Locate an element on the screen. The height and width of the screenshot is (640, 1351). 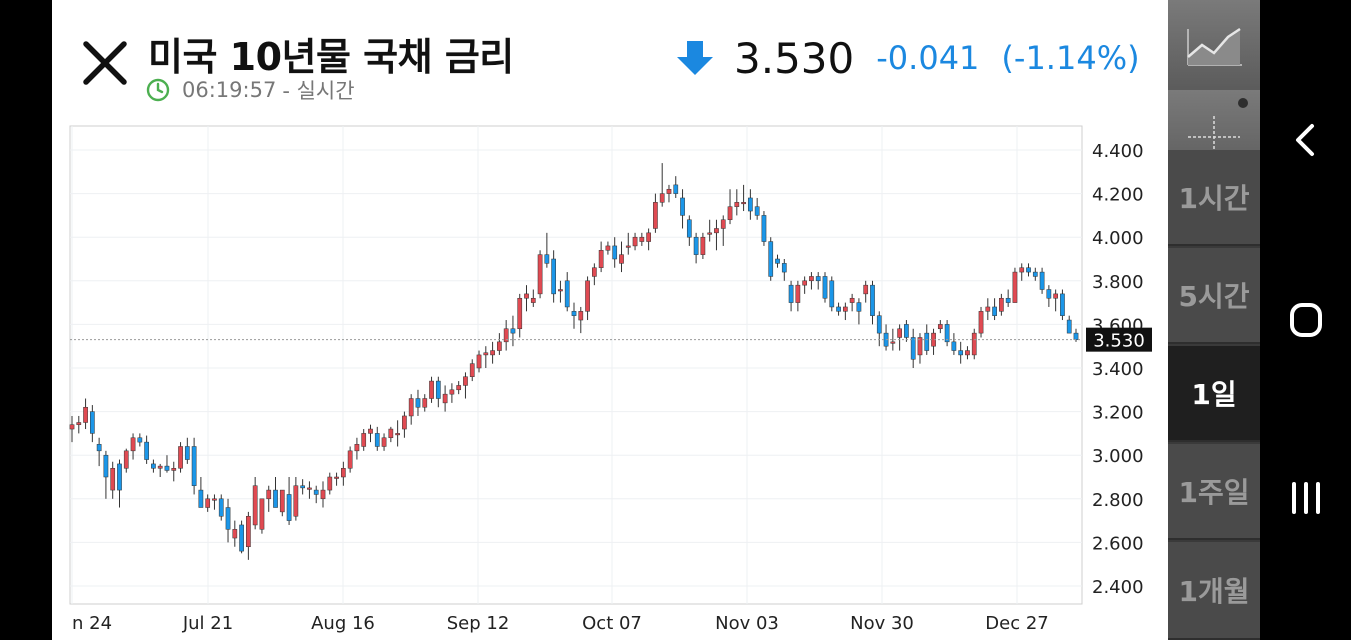
back-button is located at coordinates (1306, 140).